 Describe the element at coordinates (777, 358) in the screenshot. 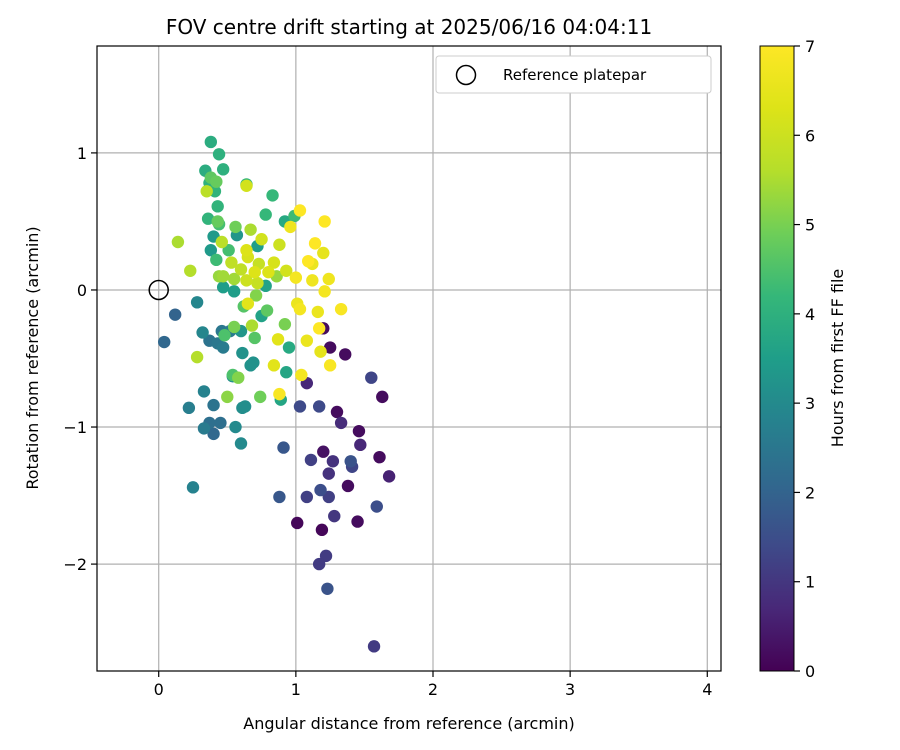

I see `colorbar-gradient` at that location.